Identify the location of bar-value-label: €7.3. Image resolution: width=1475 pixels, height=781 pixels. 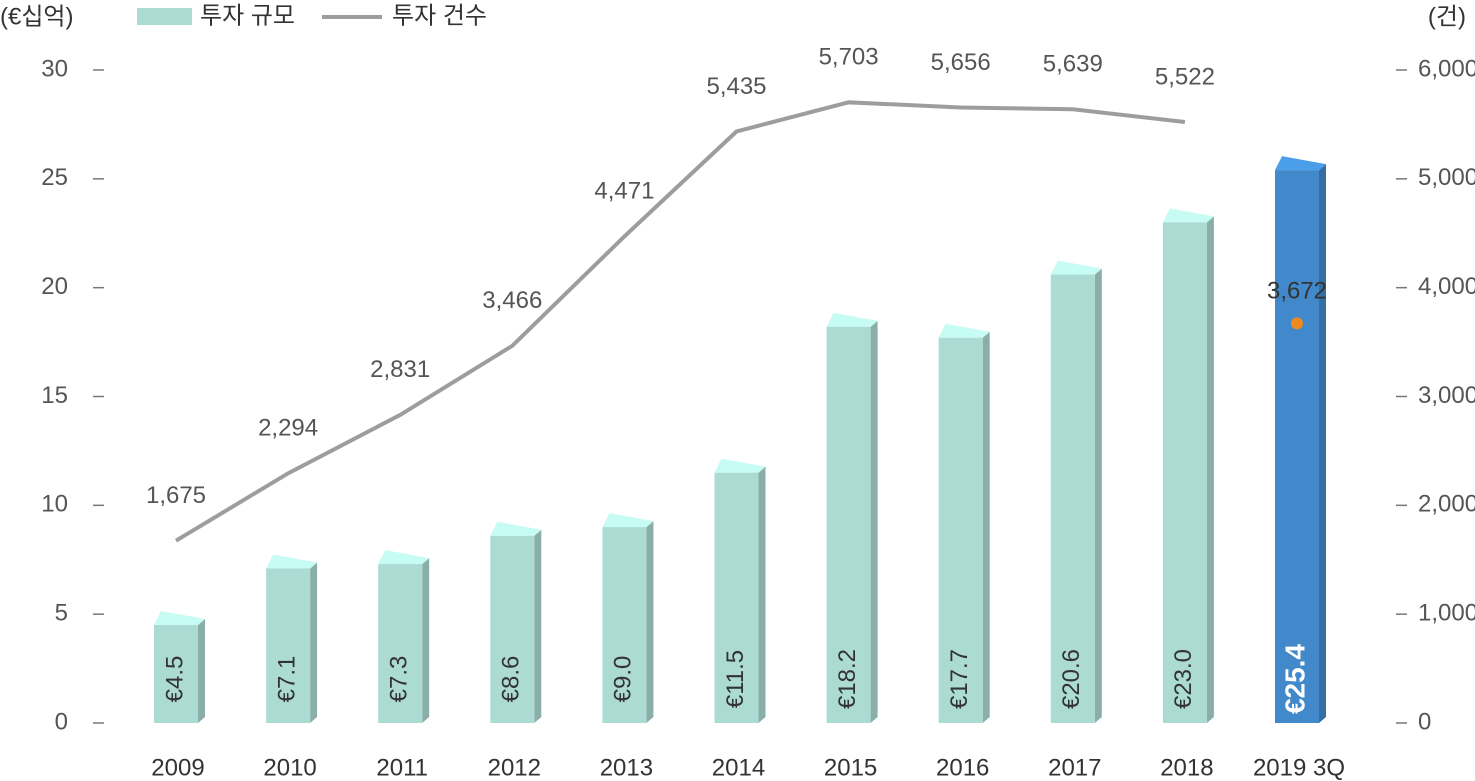
(399, 679).